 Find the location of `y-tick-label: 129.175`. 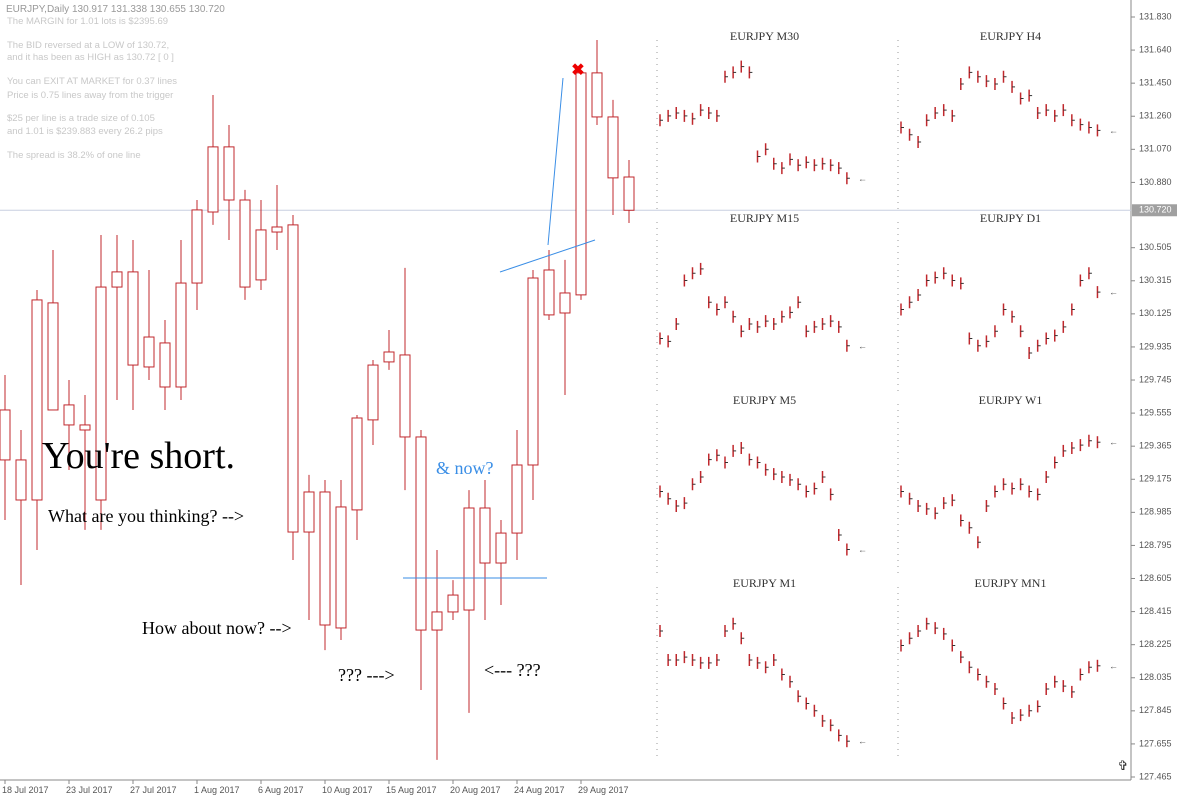

y-tick-label: 129.175 is located at coordinates (1155, 479).